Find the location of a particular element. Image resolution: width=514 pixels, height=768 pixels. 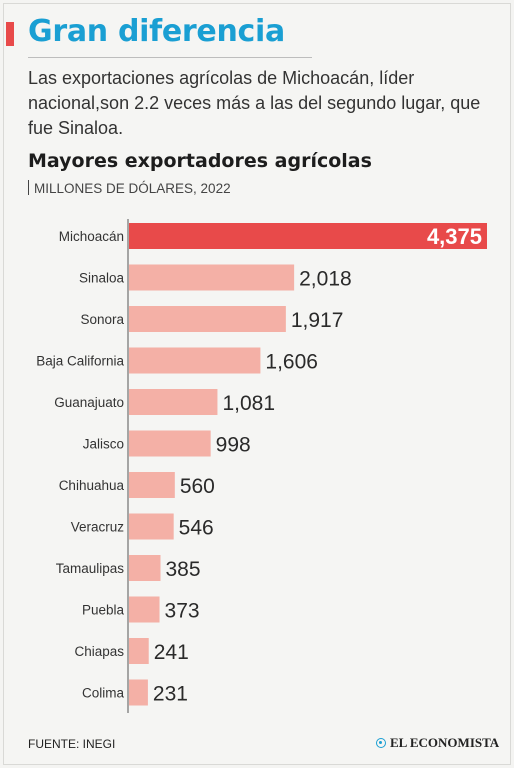

bar-value-label: 385 is located at coordinates (183, 569).